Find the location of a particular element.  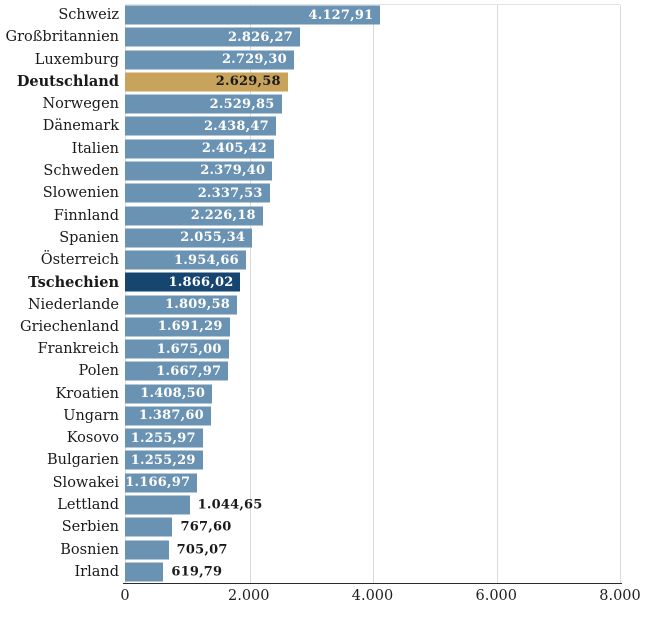

bar-track: 1.408,50 is located at coordinates (372, 394).